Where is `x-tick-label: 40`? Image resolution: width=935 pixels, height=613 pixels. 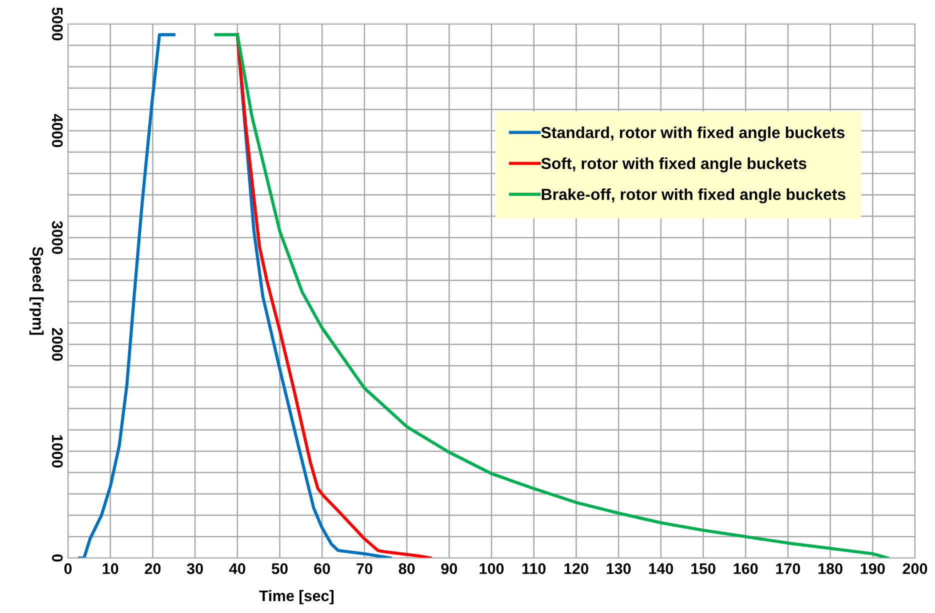
x-tick-label: 40 is located at coordinates (237, 568).